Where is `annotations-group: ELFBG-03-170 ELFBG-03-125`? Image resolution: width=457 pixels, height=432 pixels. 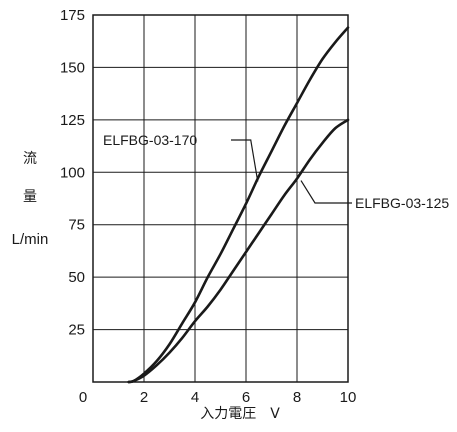 annotations-group: ELFBG-03-170 ELFBG-03-125 is located at coordinates (276, 171).